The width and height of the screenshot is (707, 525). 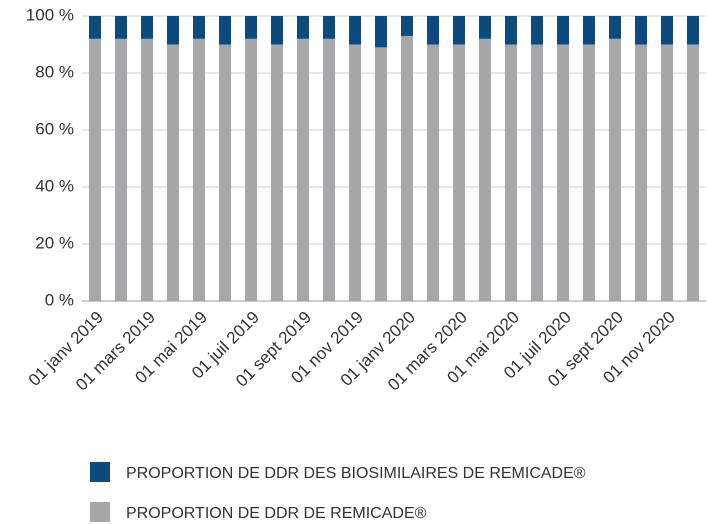 I want to click on y-tick-label: 0 %, so click(x=59, y=299).